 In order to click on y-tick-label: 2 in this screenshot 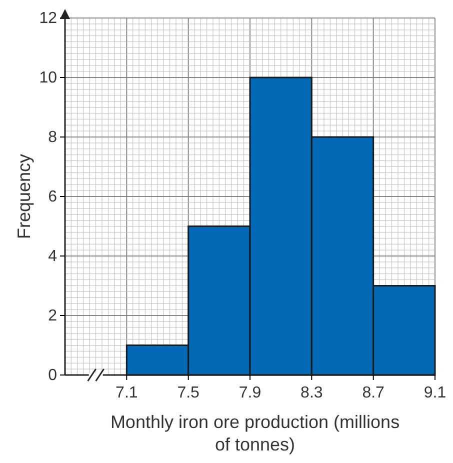, I will do `click(53, 316)`.